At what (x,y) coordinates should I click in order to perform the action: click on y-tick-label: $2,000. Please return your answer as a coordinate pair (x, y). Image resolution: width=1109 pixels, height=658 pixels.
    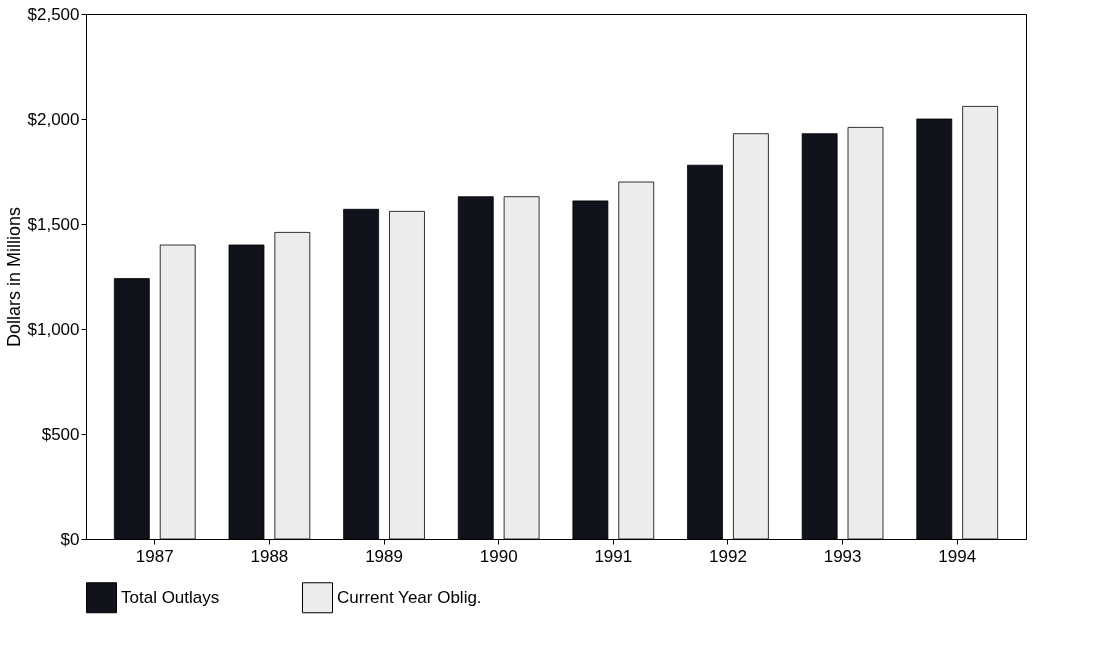
    Looking at the image, I should click on (53, 119).